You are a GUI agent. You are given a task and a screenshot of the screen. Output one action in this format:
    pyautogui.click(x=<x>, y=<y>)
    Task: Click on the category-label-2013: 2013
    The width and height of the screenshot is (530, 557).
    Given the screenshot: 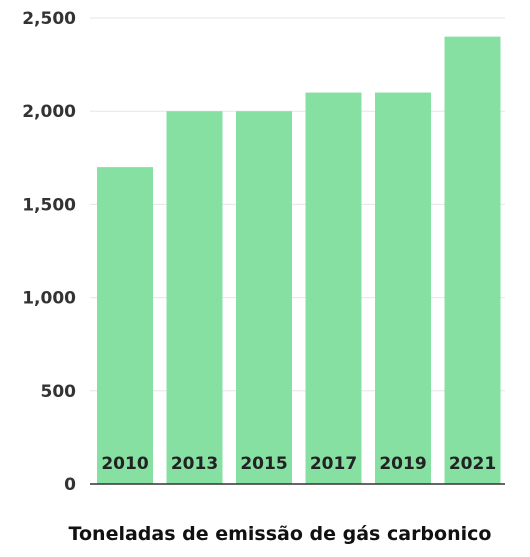 What is the action you would take?
    pyautogui.click(x=194, y=464)
    